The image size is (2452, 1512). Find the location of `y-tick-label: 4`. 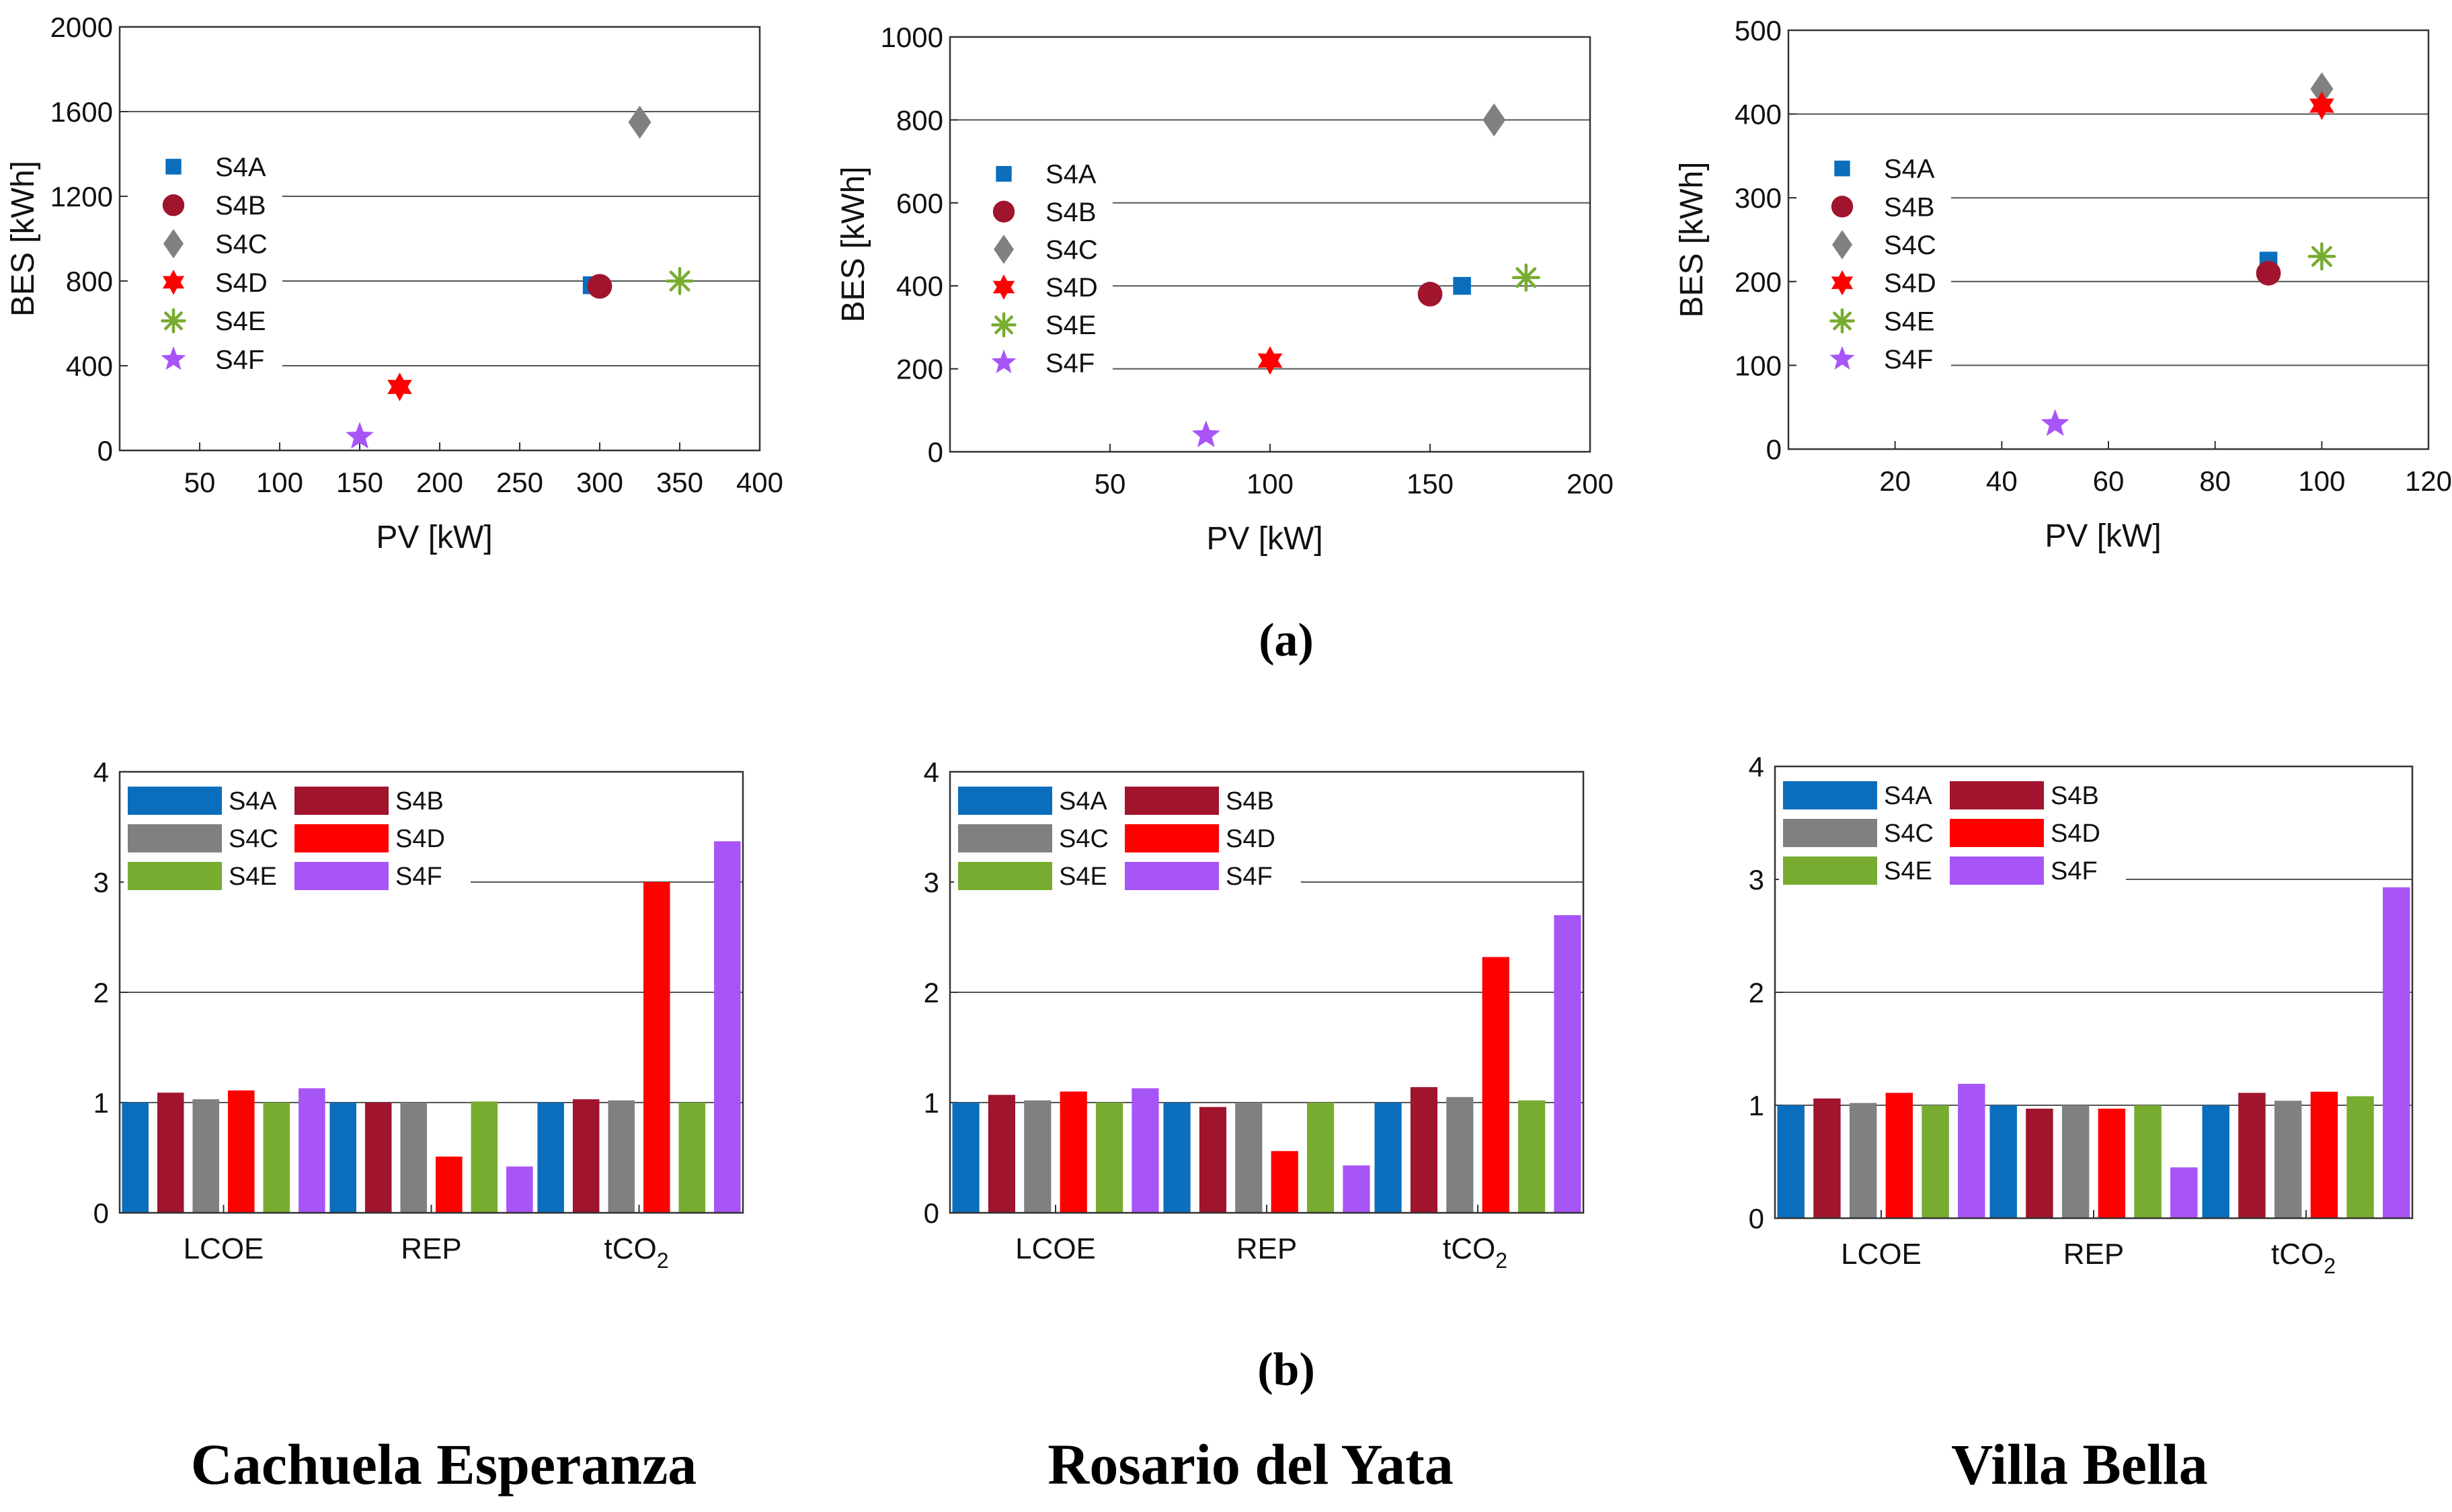

y-tick-label: 4 is located at coordinates (101, 772).